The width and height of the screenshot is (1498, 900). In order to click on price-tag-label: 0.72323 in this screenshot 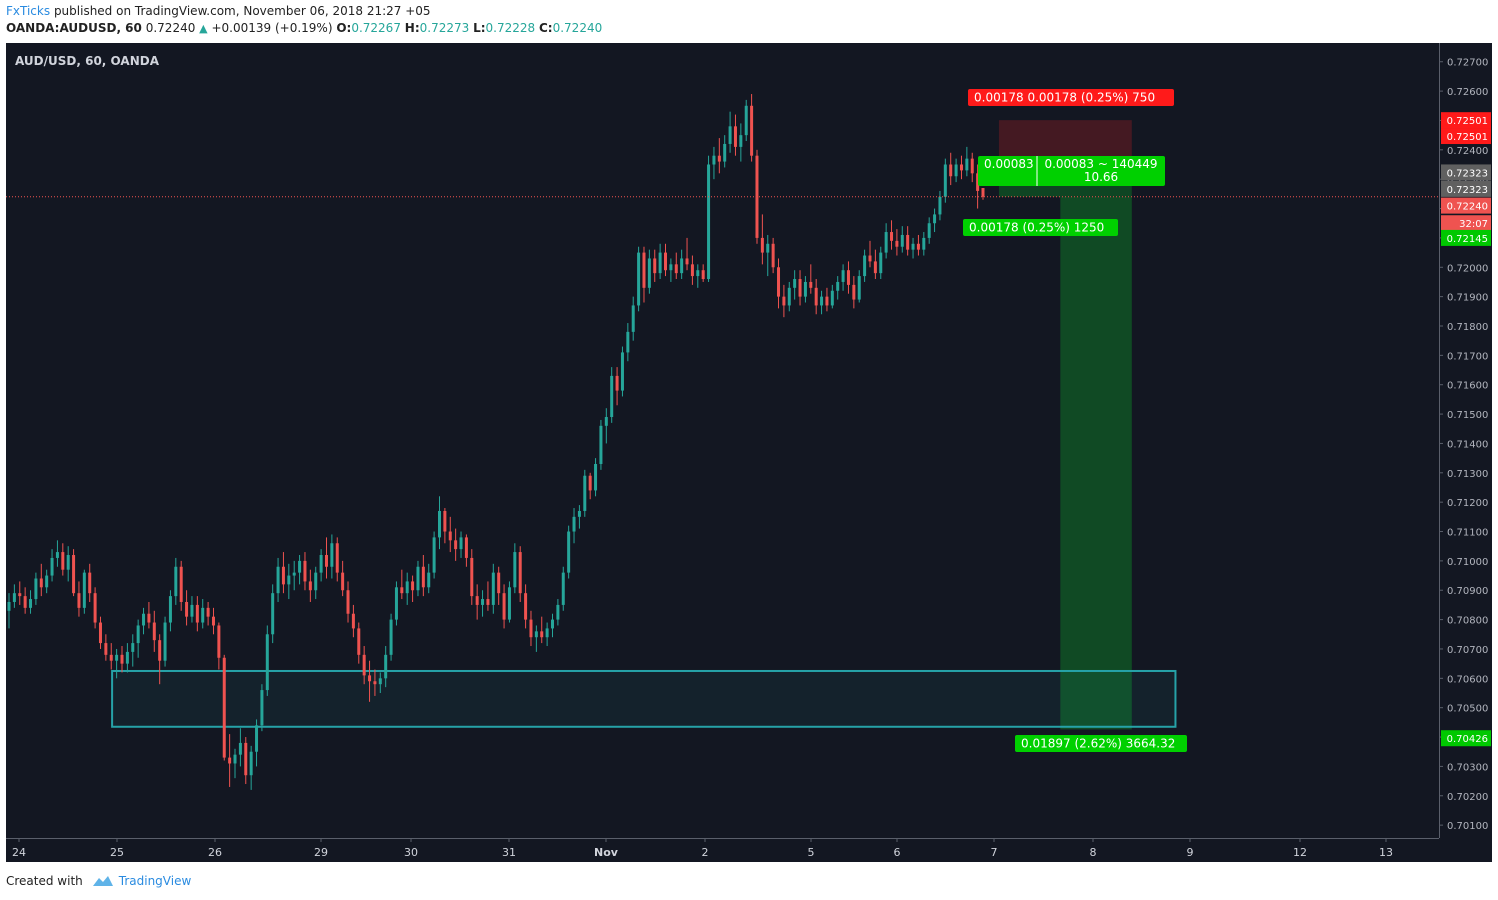, I will do `click(1467, 173)`.